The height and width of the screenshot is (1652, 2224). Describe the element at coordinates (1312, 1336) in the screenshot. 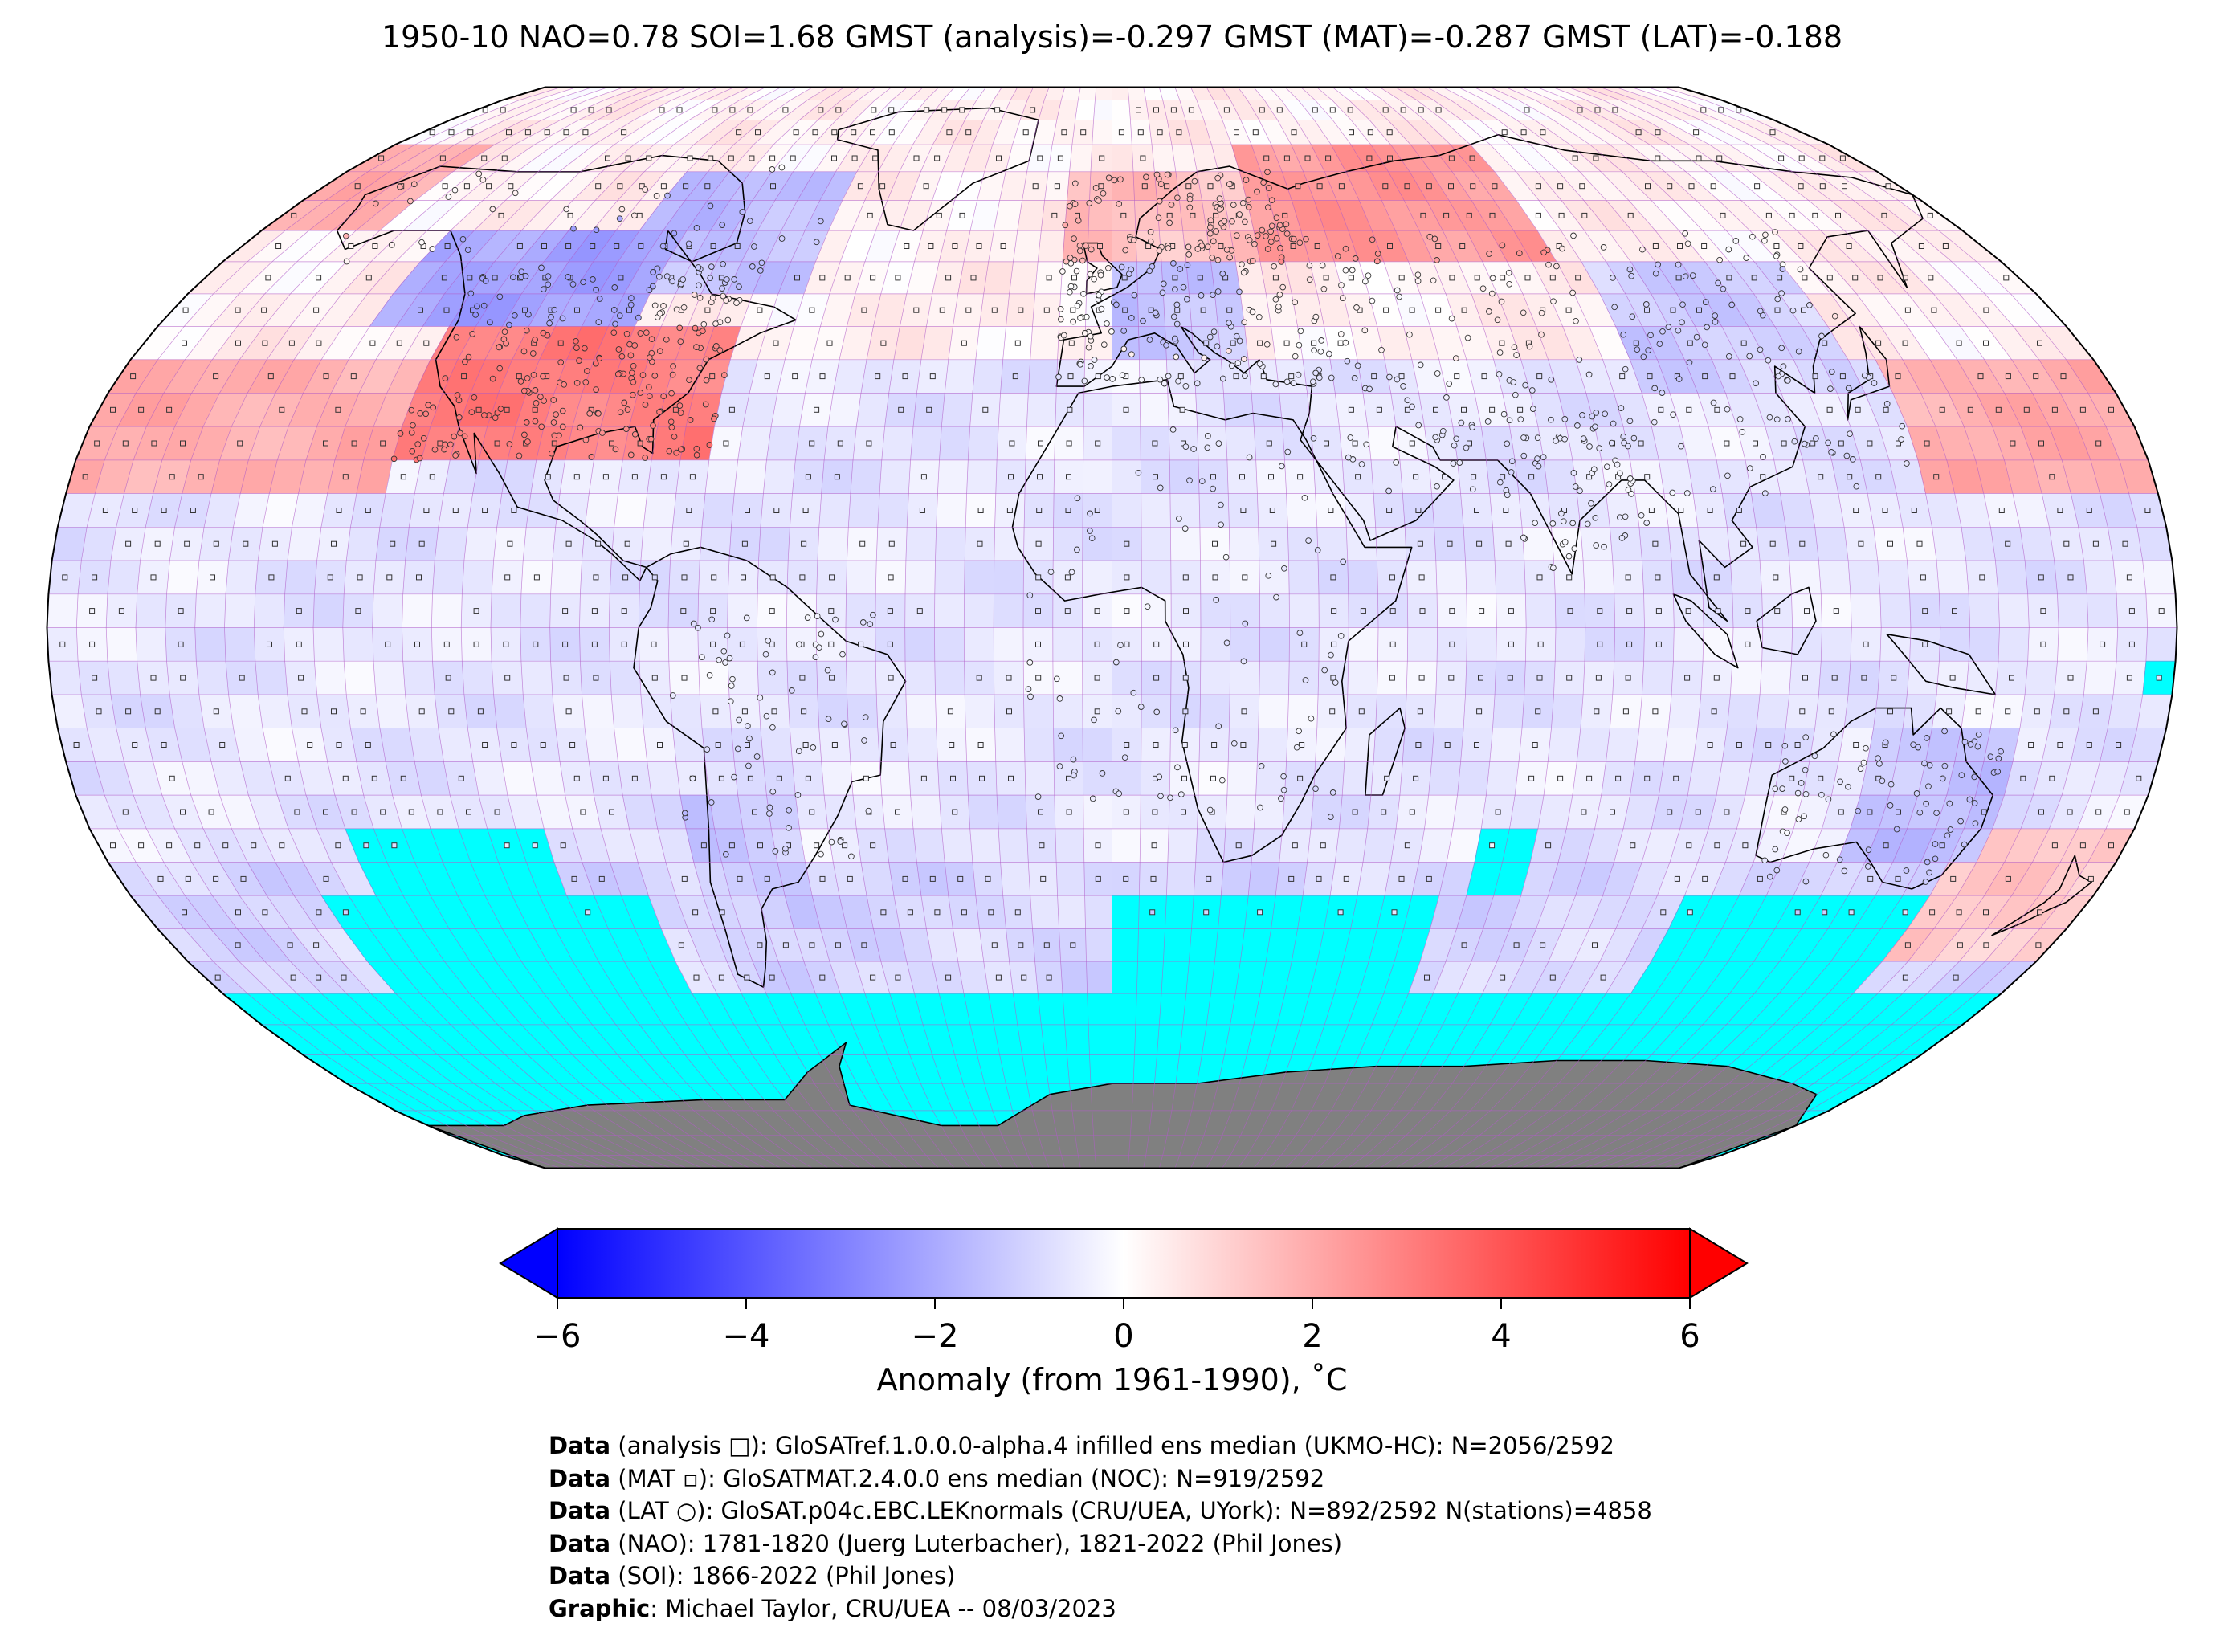

I see `colorbar-tick-label: 2` at that location.